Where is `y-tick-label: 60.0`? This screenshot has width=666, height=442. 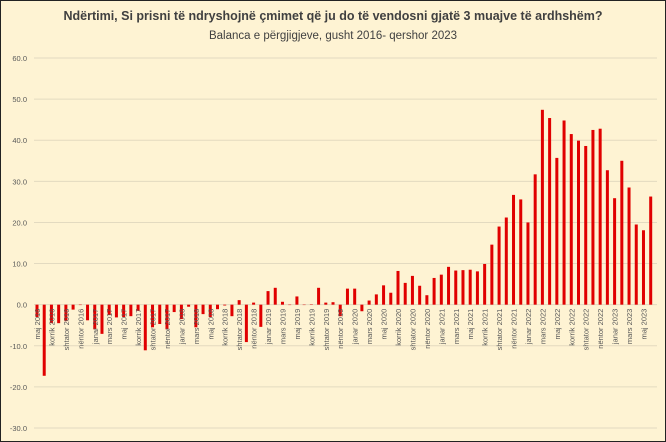
y-tick-label: 60.0 is located at coordinates (19, 58).